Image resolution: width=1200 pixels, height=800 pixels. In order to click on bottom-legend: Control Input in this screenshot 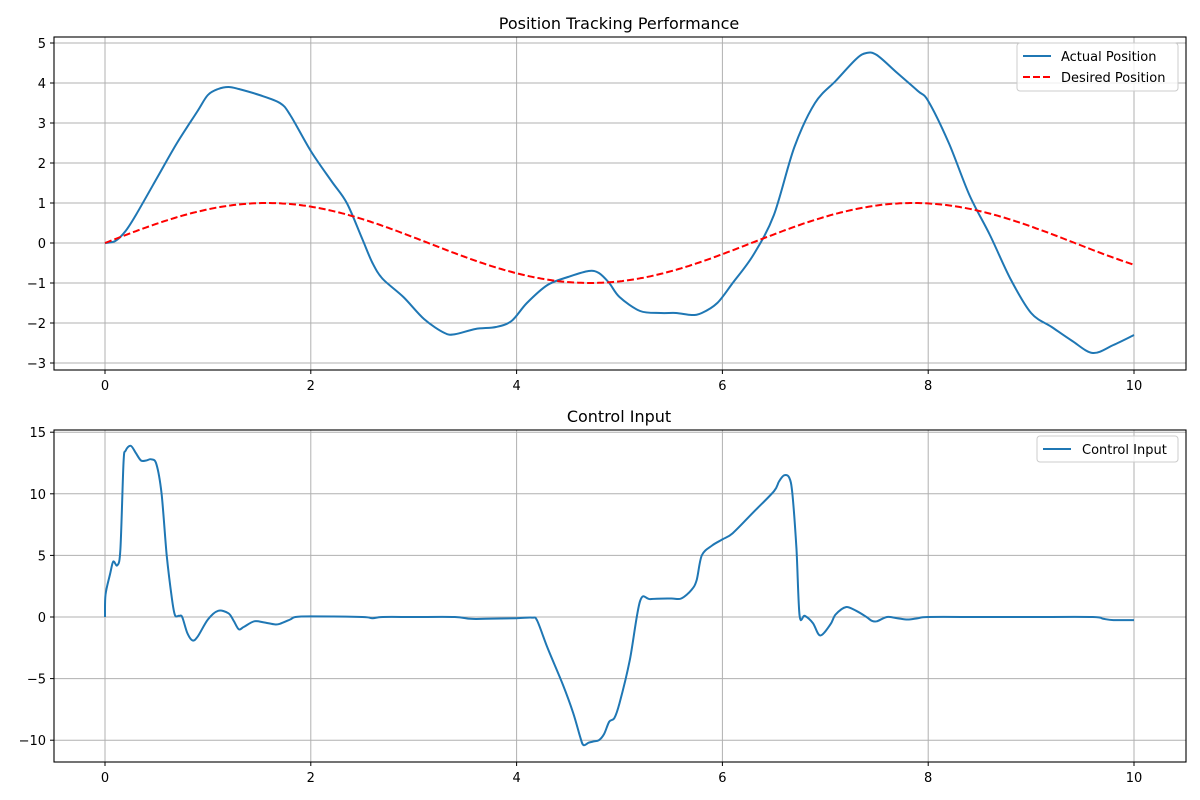, I will do `click(1107, 449)`.